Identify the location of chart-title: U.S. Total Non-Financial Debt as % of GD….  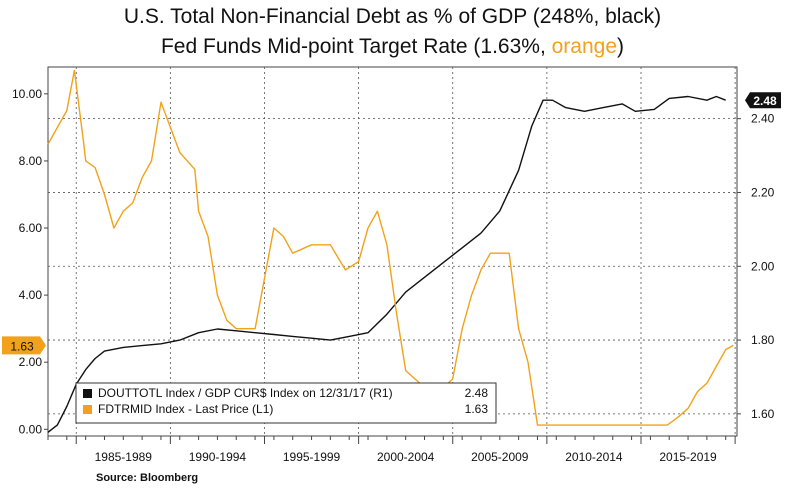
(392, 32).